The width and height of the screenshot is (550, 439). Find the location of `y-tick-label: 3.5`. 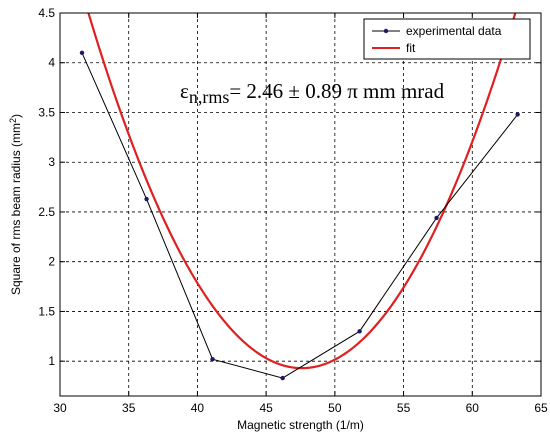

y-tick-label: 3.5 is located at coordinates (46, 112).